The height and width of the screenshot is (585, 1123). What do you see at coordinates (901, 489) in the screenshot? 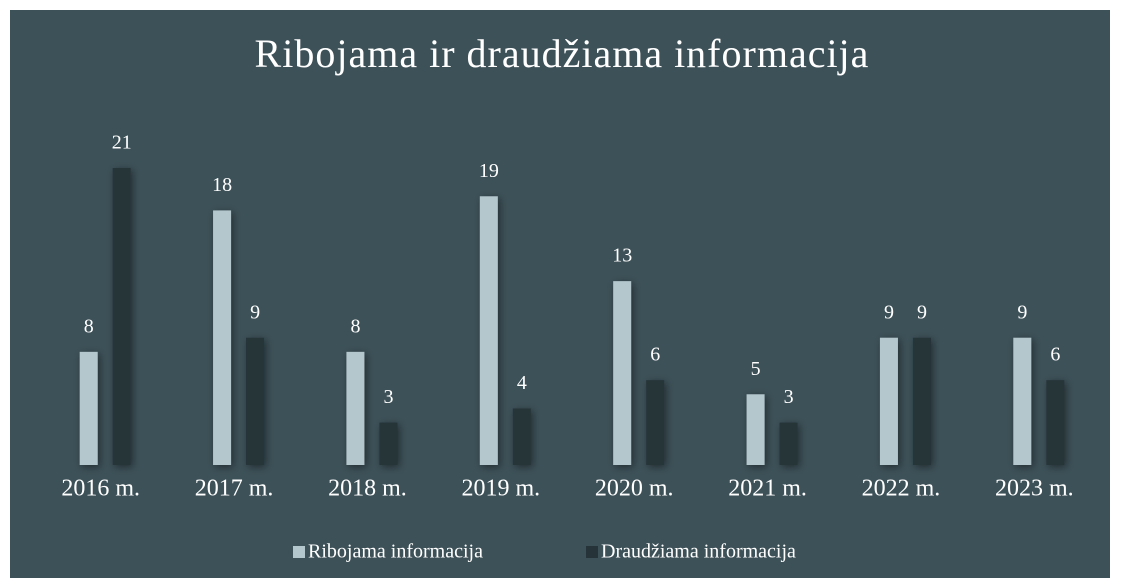
I see `x-tick-label: 2022 m.` at bounding box center [901, 489].